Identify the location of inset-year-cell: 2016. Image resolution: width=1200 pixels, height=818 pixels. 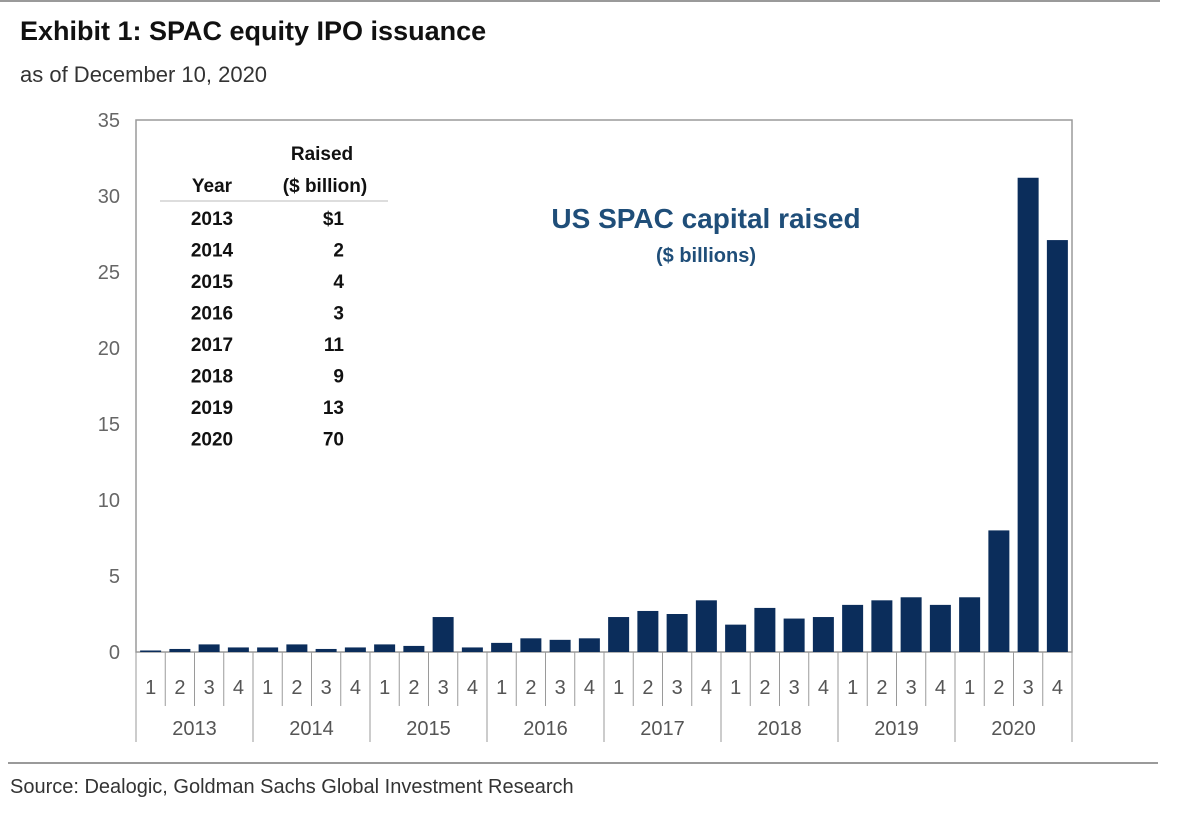
(212, 314).